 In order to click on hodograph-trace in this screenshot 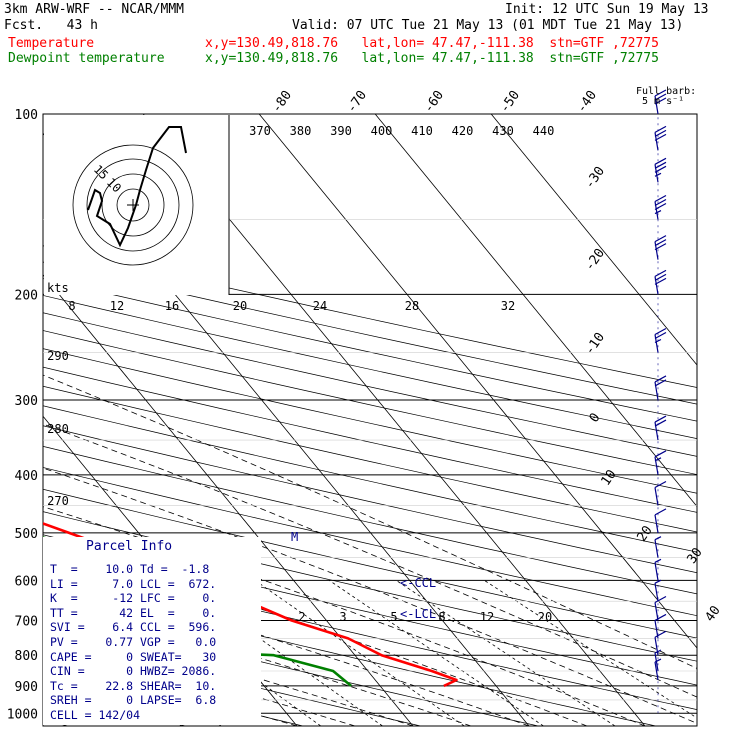, I will do `click(137, 187)`.